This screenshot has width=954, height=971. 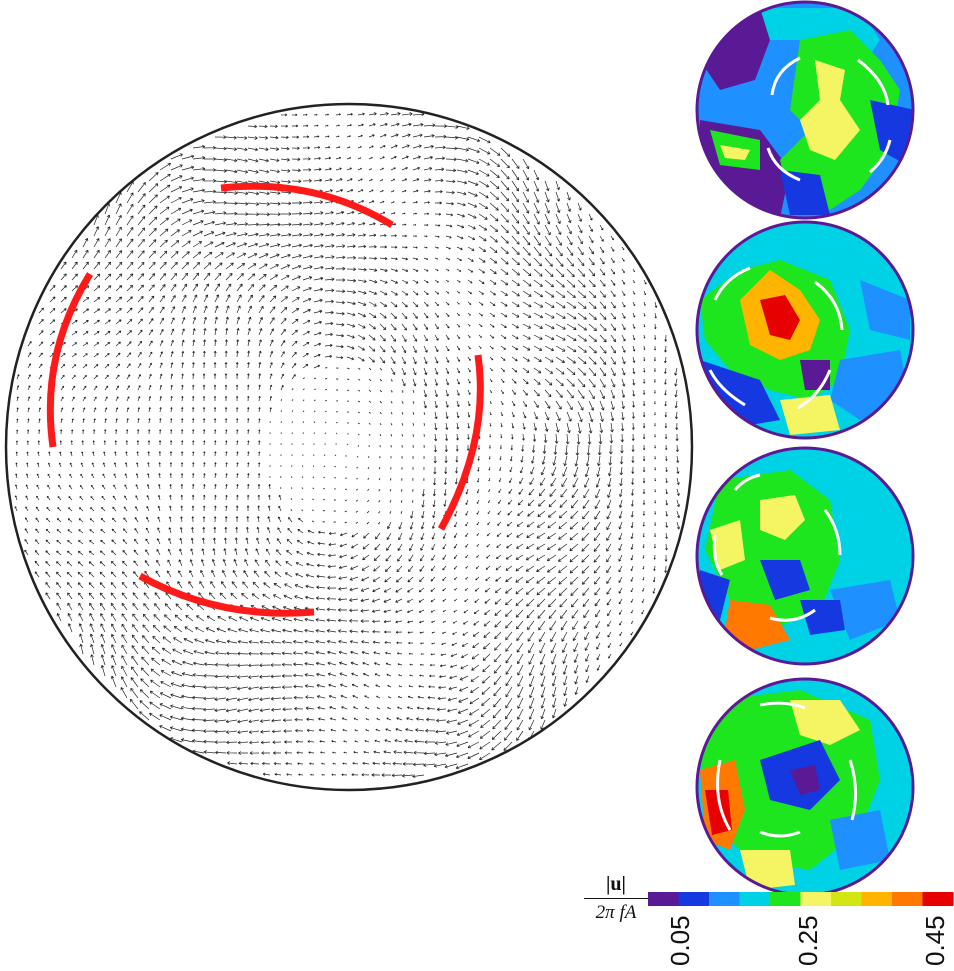 What do you see at coordinates (616, 912) in the screenshot?
I see `colorbar-denominator: 2π fA` at bounding box center [616, 912].